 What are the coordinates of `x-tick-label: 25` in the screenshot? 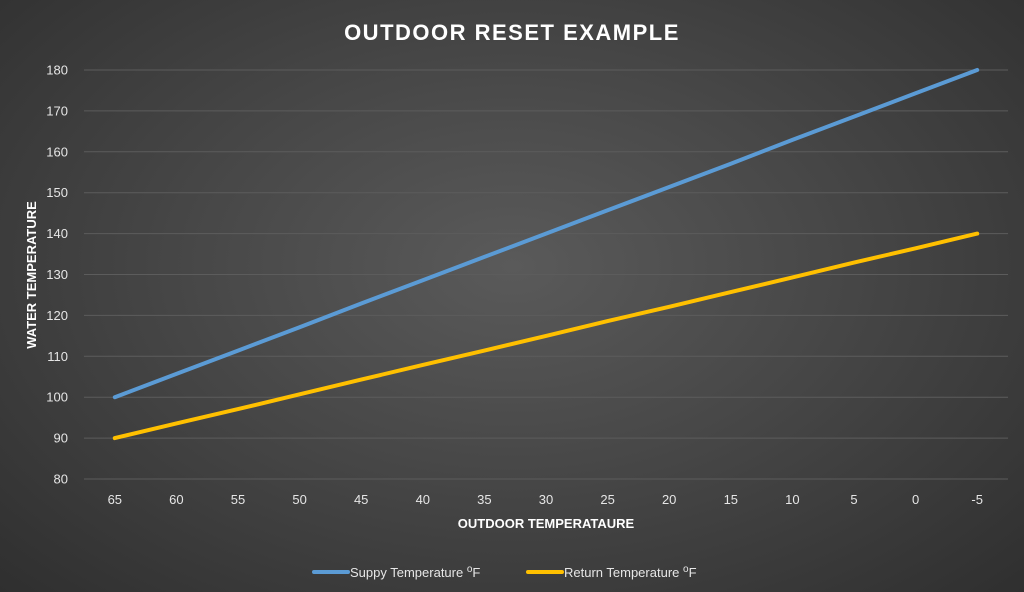 It's located at (607, 499).